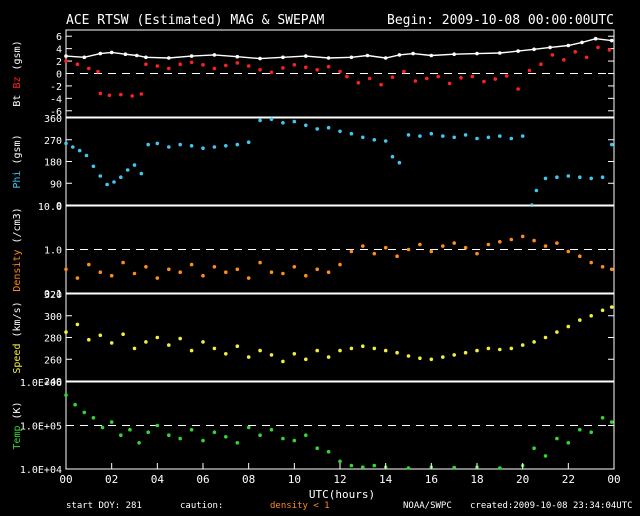 This screenshot has height=516, width=640. I want to click on x-axis-label: UTC(hours), so click(342, 494).